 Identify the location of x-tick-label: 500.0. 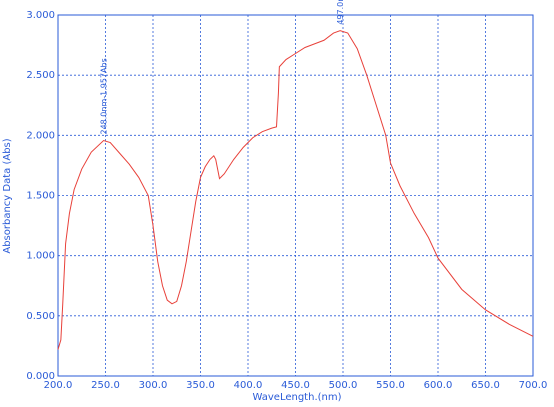
(343, 385).